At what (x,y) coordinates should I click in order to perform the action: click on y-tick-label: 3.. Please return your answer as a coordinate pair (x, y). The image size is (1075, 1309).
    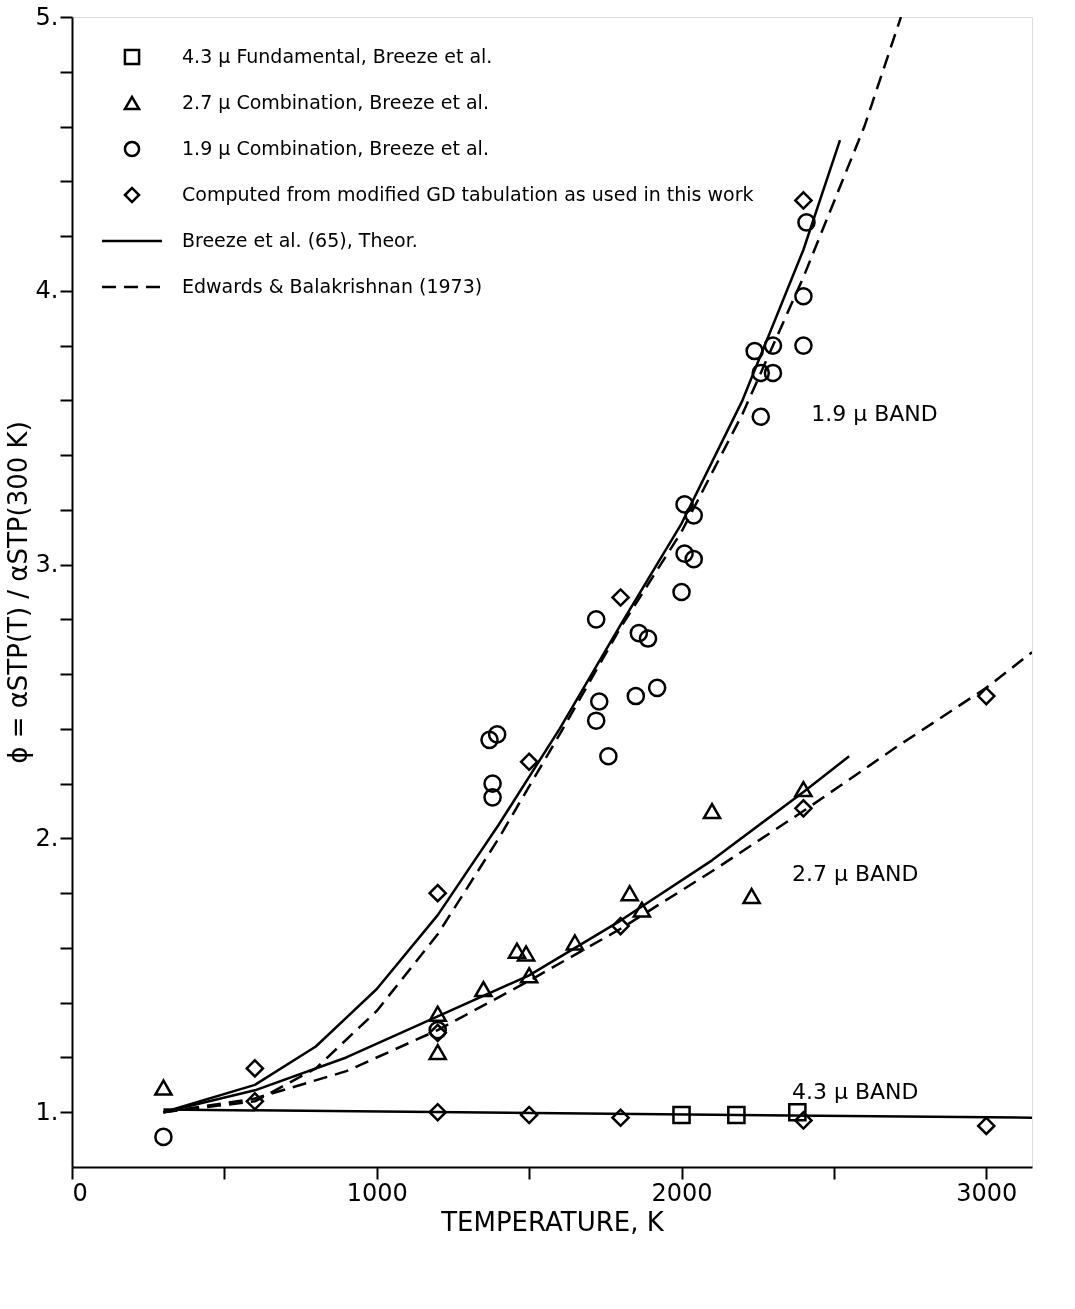
    Looking at the image, I should click on (47, 564).